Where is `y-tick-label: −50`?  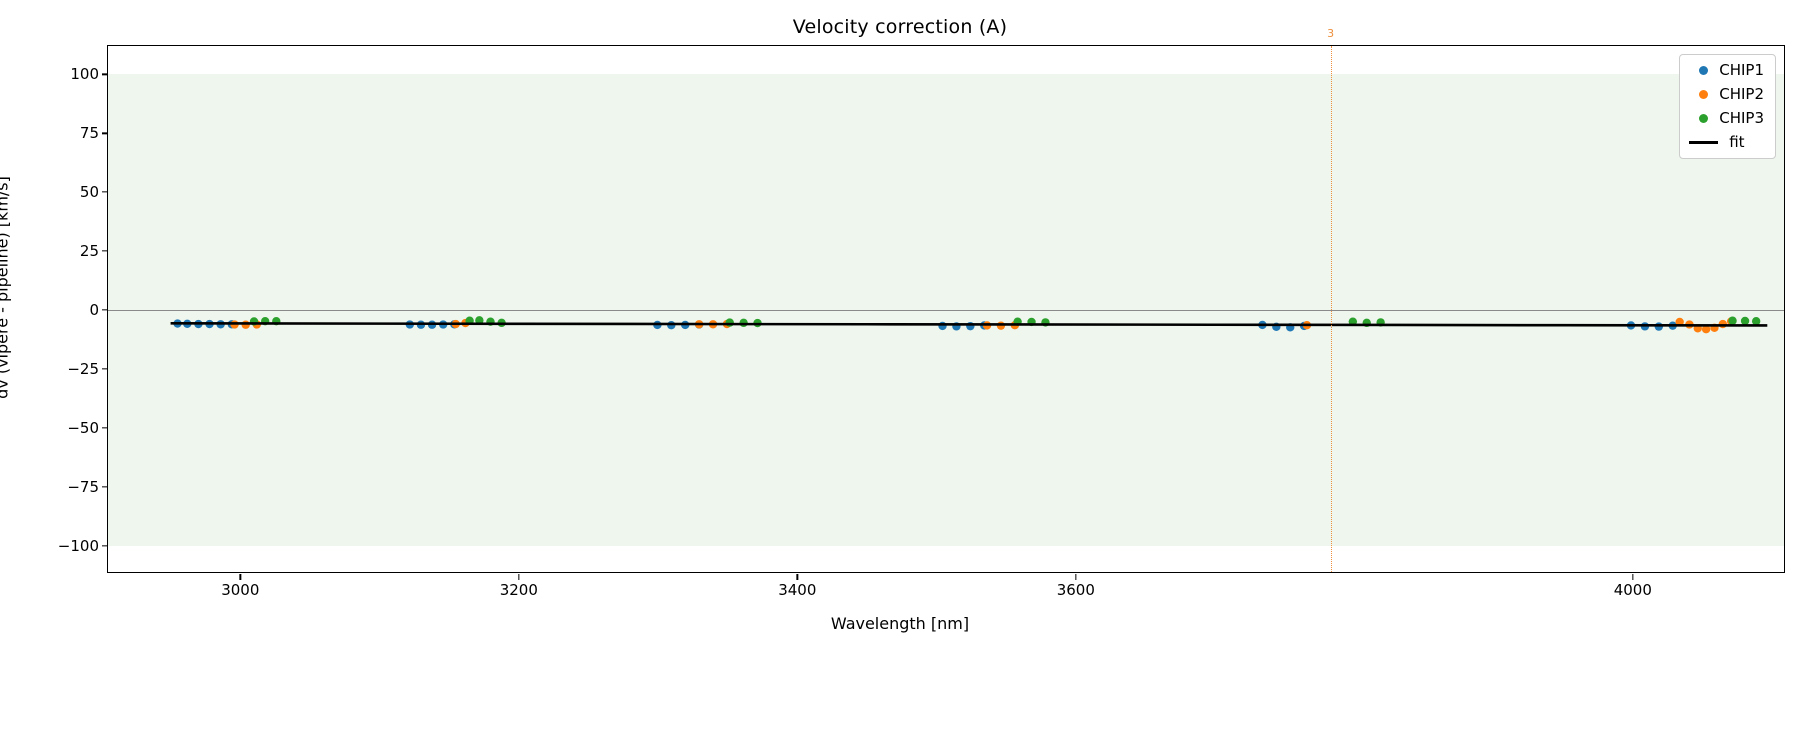
y-tick-label: −50 is located at coordinates (83, 427).